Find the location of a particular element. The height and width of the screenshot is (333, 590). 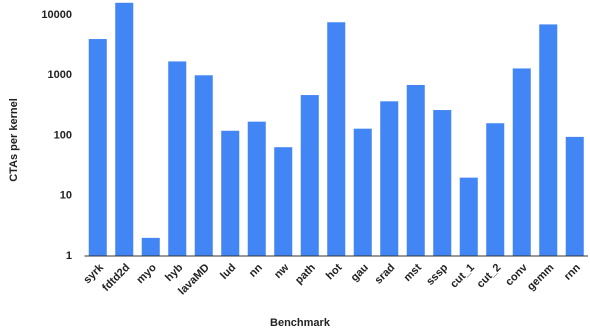

x-tick-label: lud is located at coordinates (228, 272).